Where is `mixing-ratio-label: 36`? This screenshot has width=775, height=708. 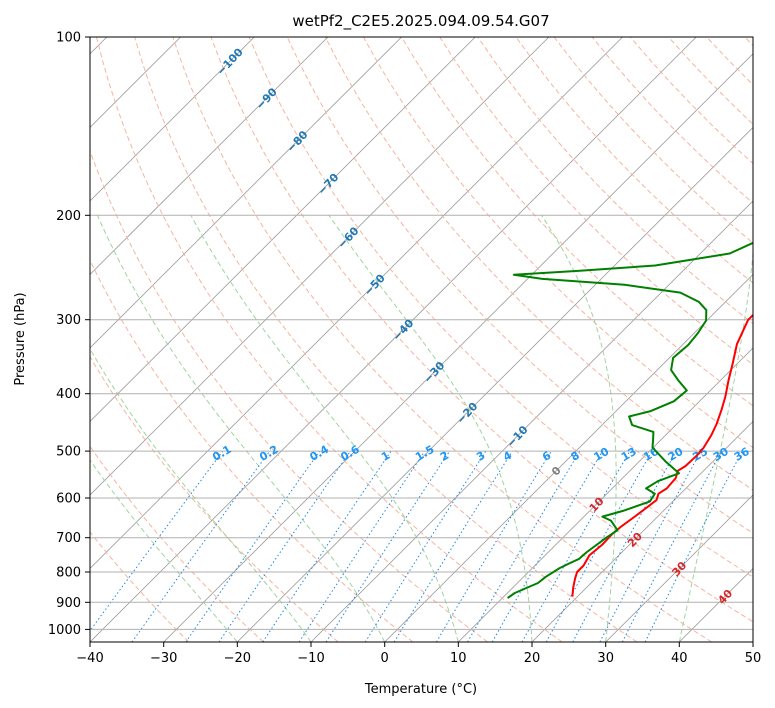
mixing-ratio-label: 36 is located at coordinates (742, 454).